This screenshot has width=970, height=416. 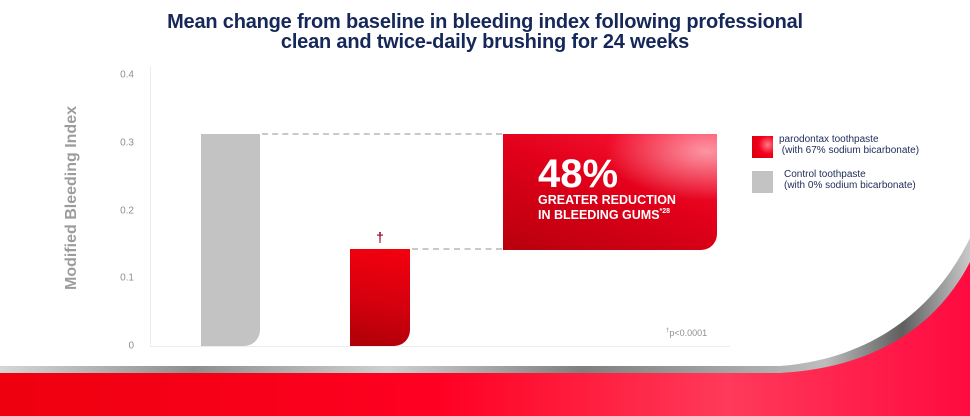 What do you see at coordinates (850, 185) in the screenshot?
I see `legend-label-control-line2: (with 0% sodium bicarbonate)` at bounding box center [850, 185].